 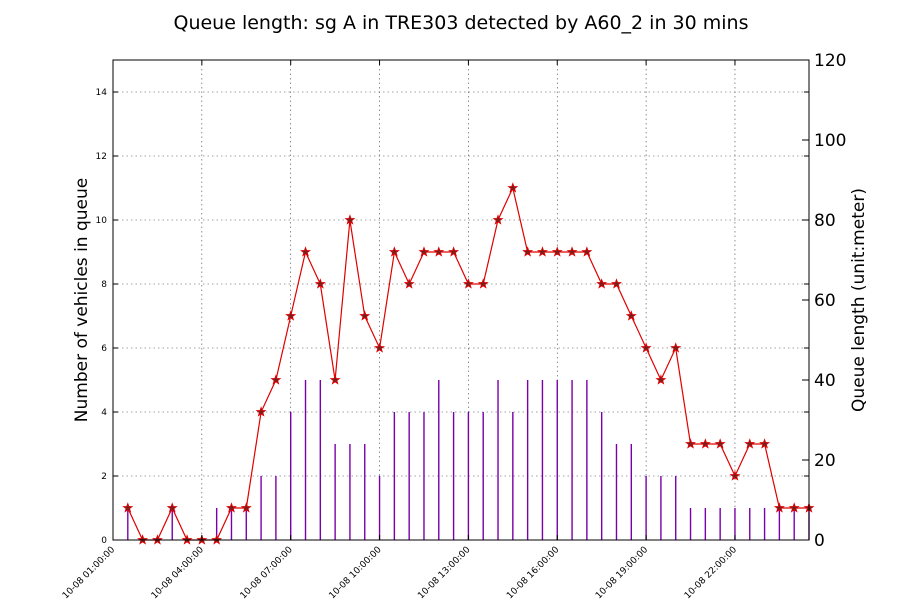 What do you see at coordinates (825, 221) in the screenshot?
I see `right-tick-label: 80` at bounding box center [825, 221].